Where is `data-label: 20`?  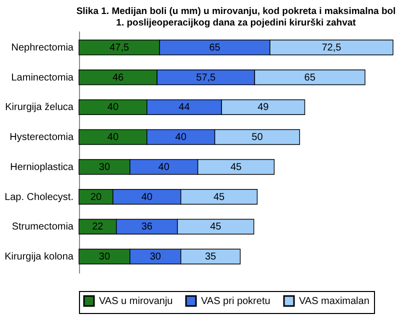 data-label: 20 is located at coordinates (96, 197).